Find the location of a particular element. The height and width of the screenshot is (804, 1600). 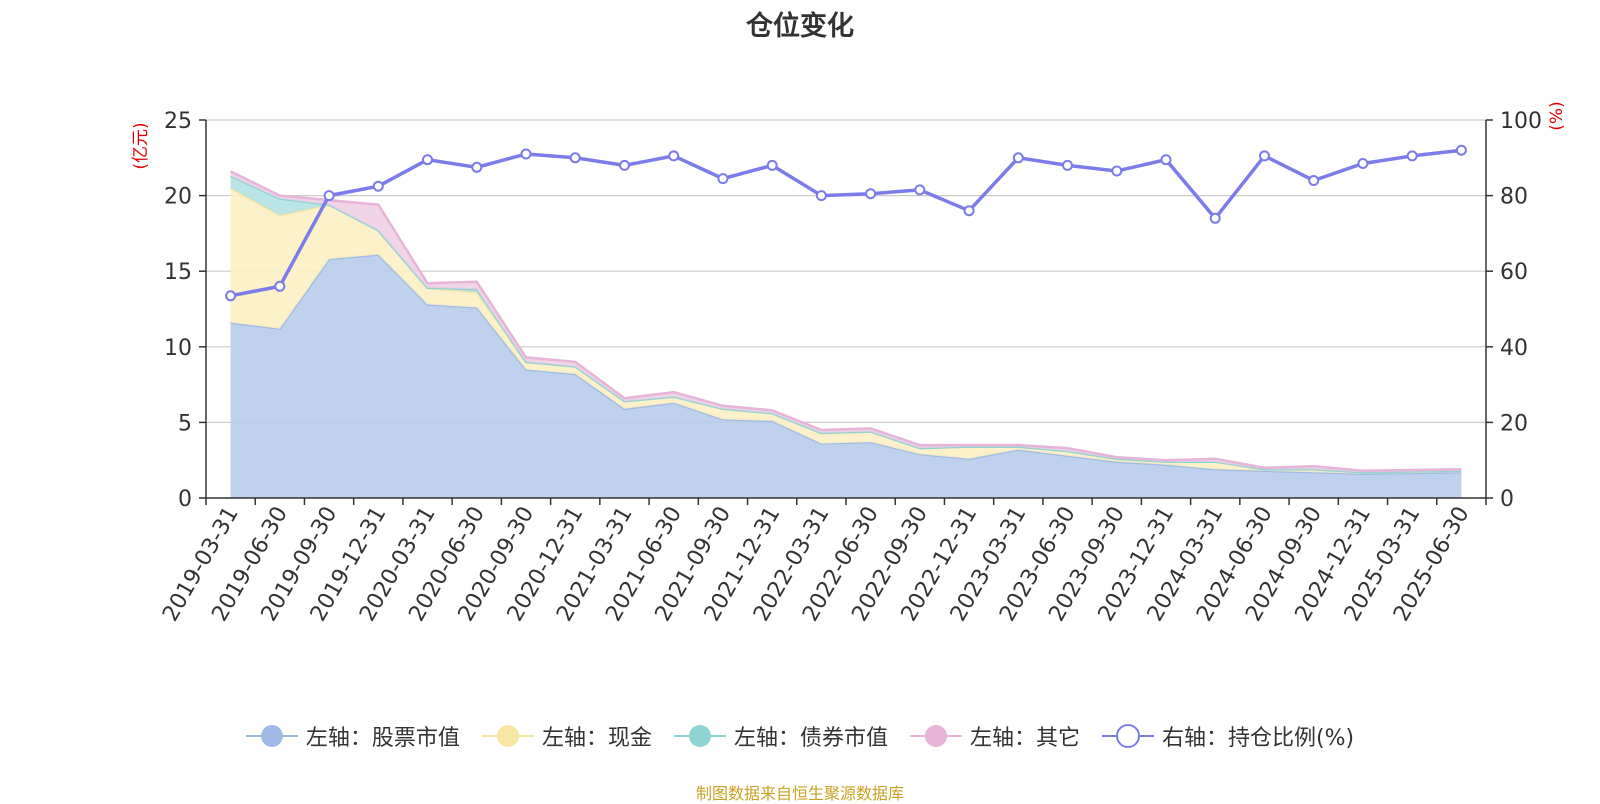

legend-item: 左轴：其它 is located at coordinates (994, 736).